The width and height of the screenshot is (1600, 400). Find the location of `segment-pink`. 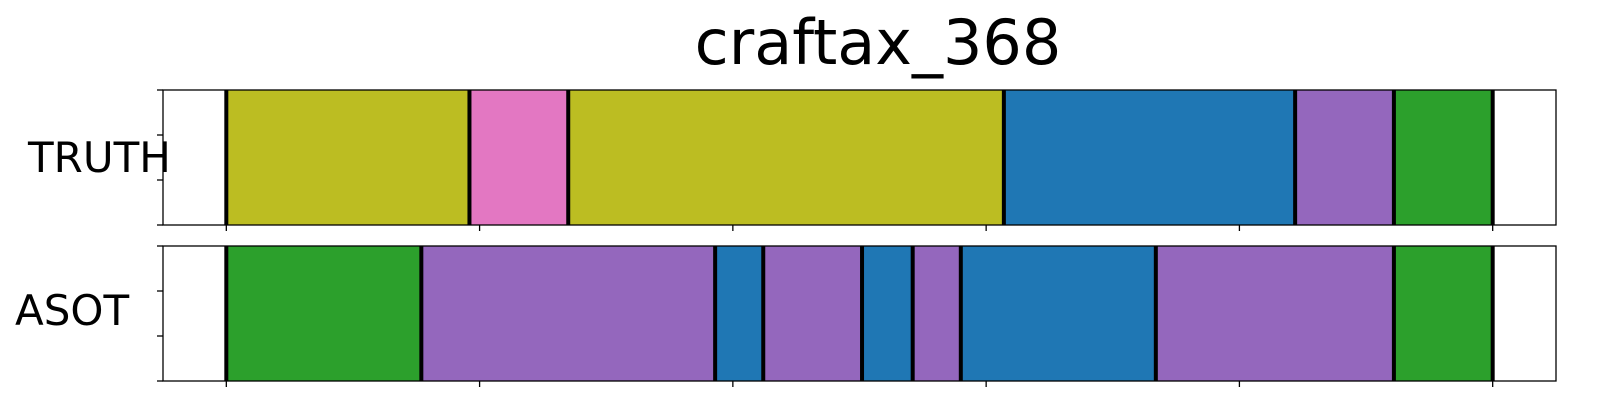

segment-pink is located at coordinates (519, 157).